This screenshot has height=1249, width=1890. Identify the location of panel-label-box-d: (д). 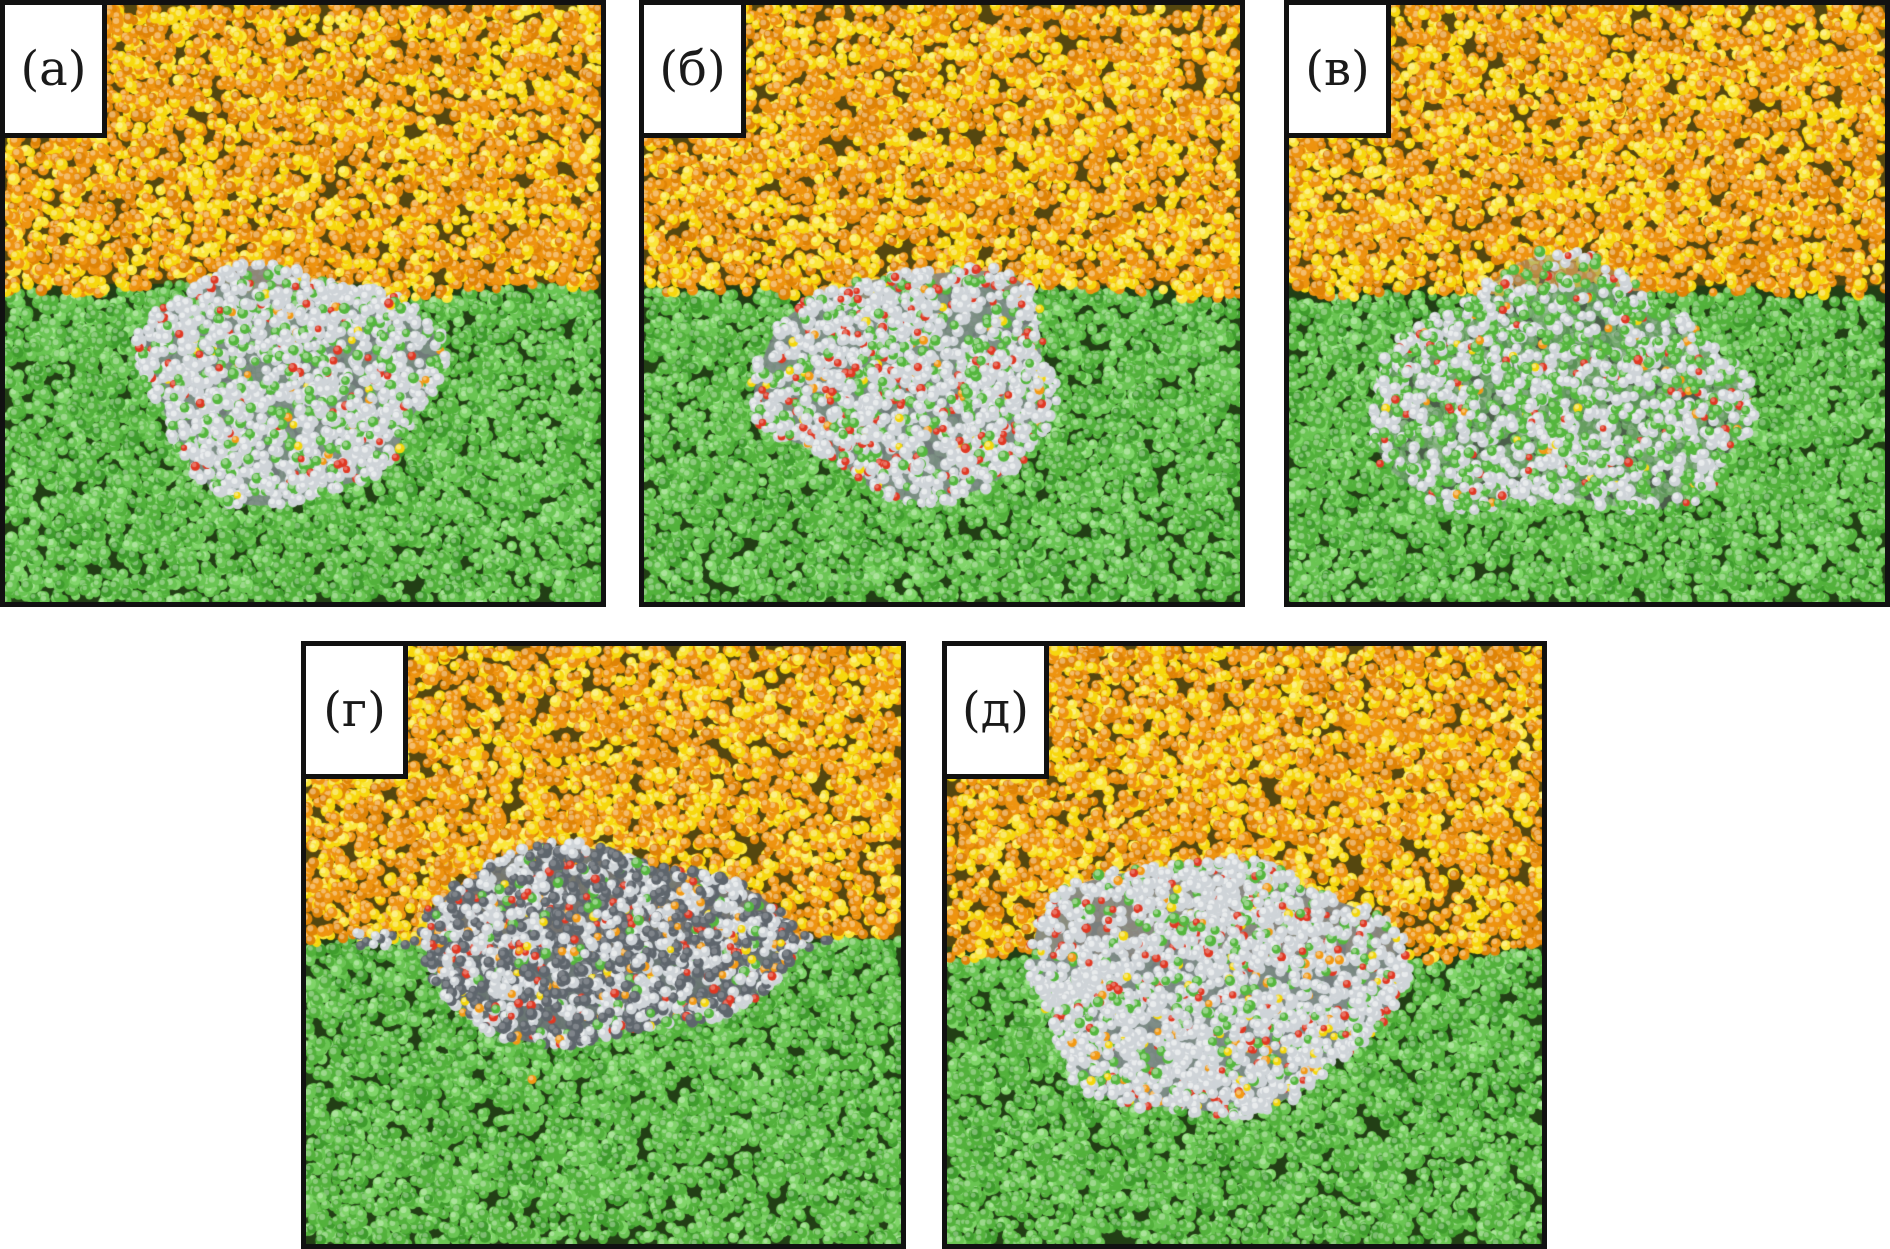
(998, 712).